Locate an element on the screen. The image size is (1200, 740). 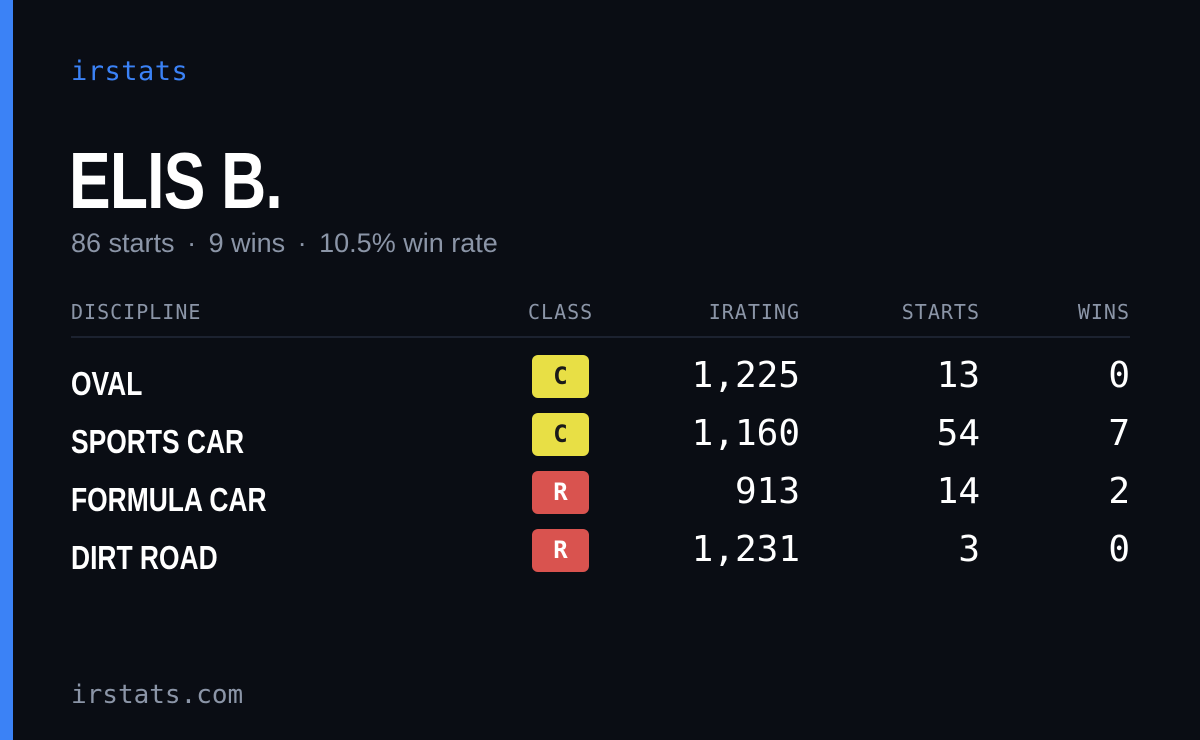
irating-value: 1,225 is located at coordinates (745, 375).